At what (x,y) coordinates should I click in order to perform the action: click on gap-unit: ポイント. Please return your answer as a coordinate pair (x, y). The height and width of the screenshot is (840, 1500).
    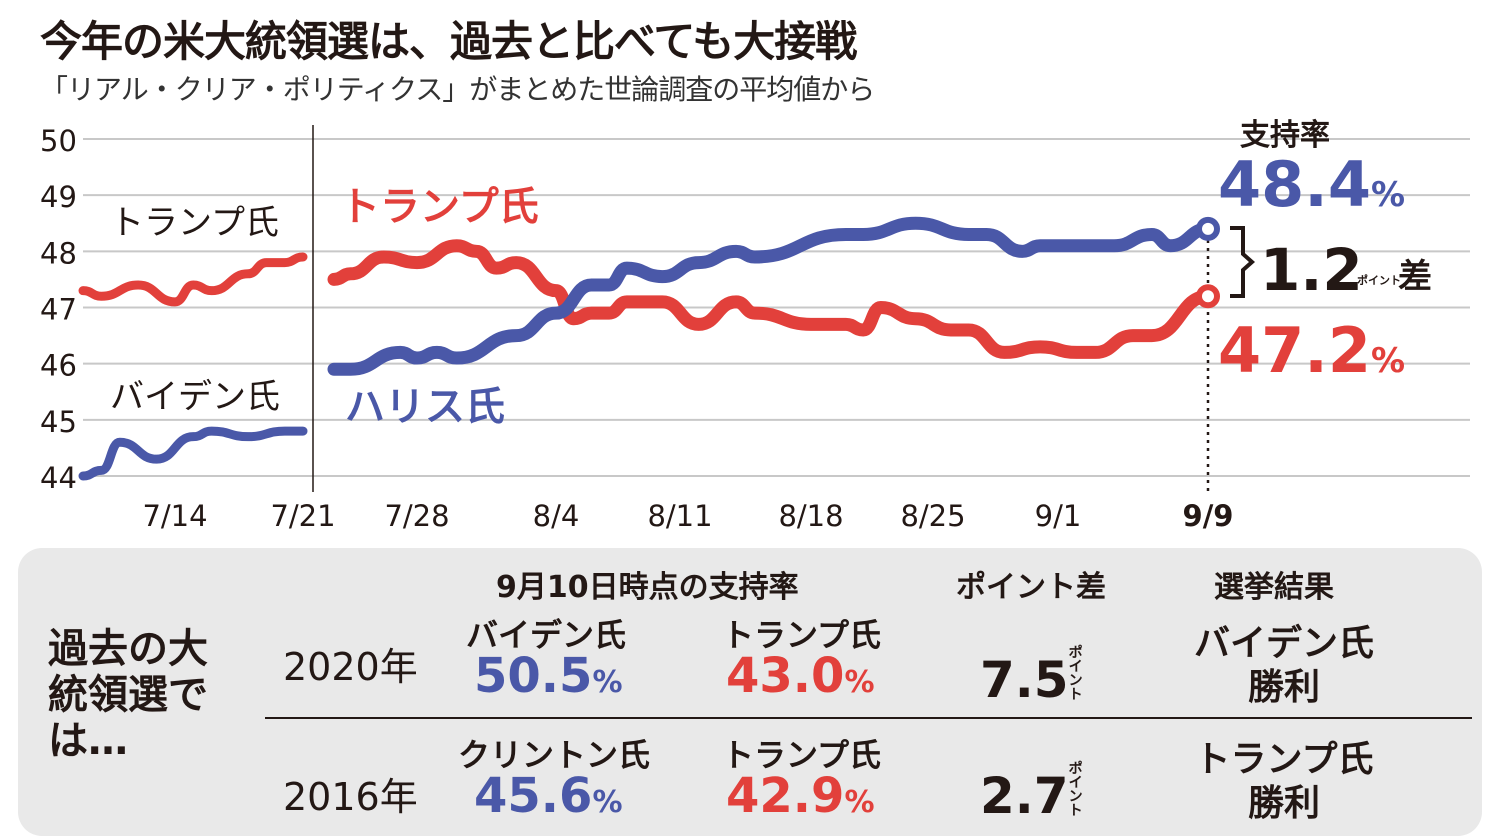
    Looking at the image, I should click on (1379, 280).